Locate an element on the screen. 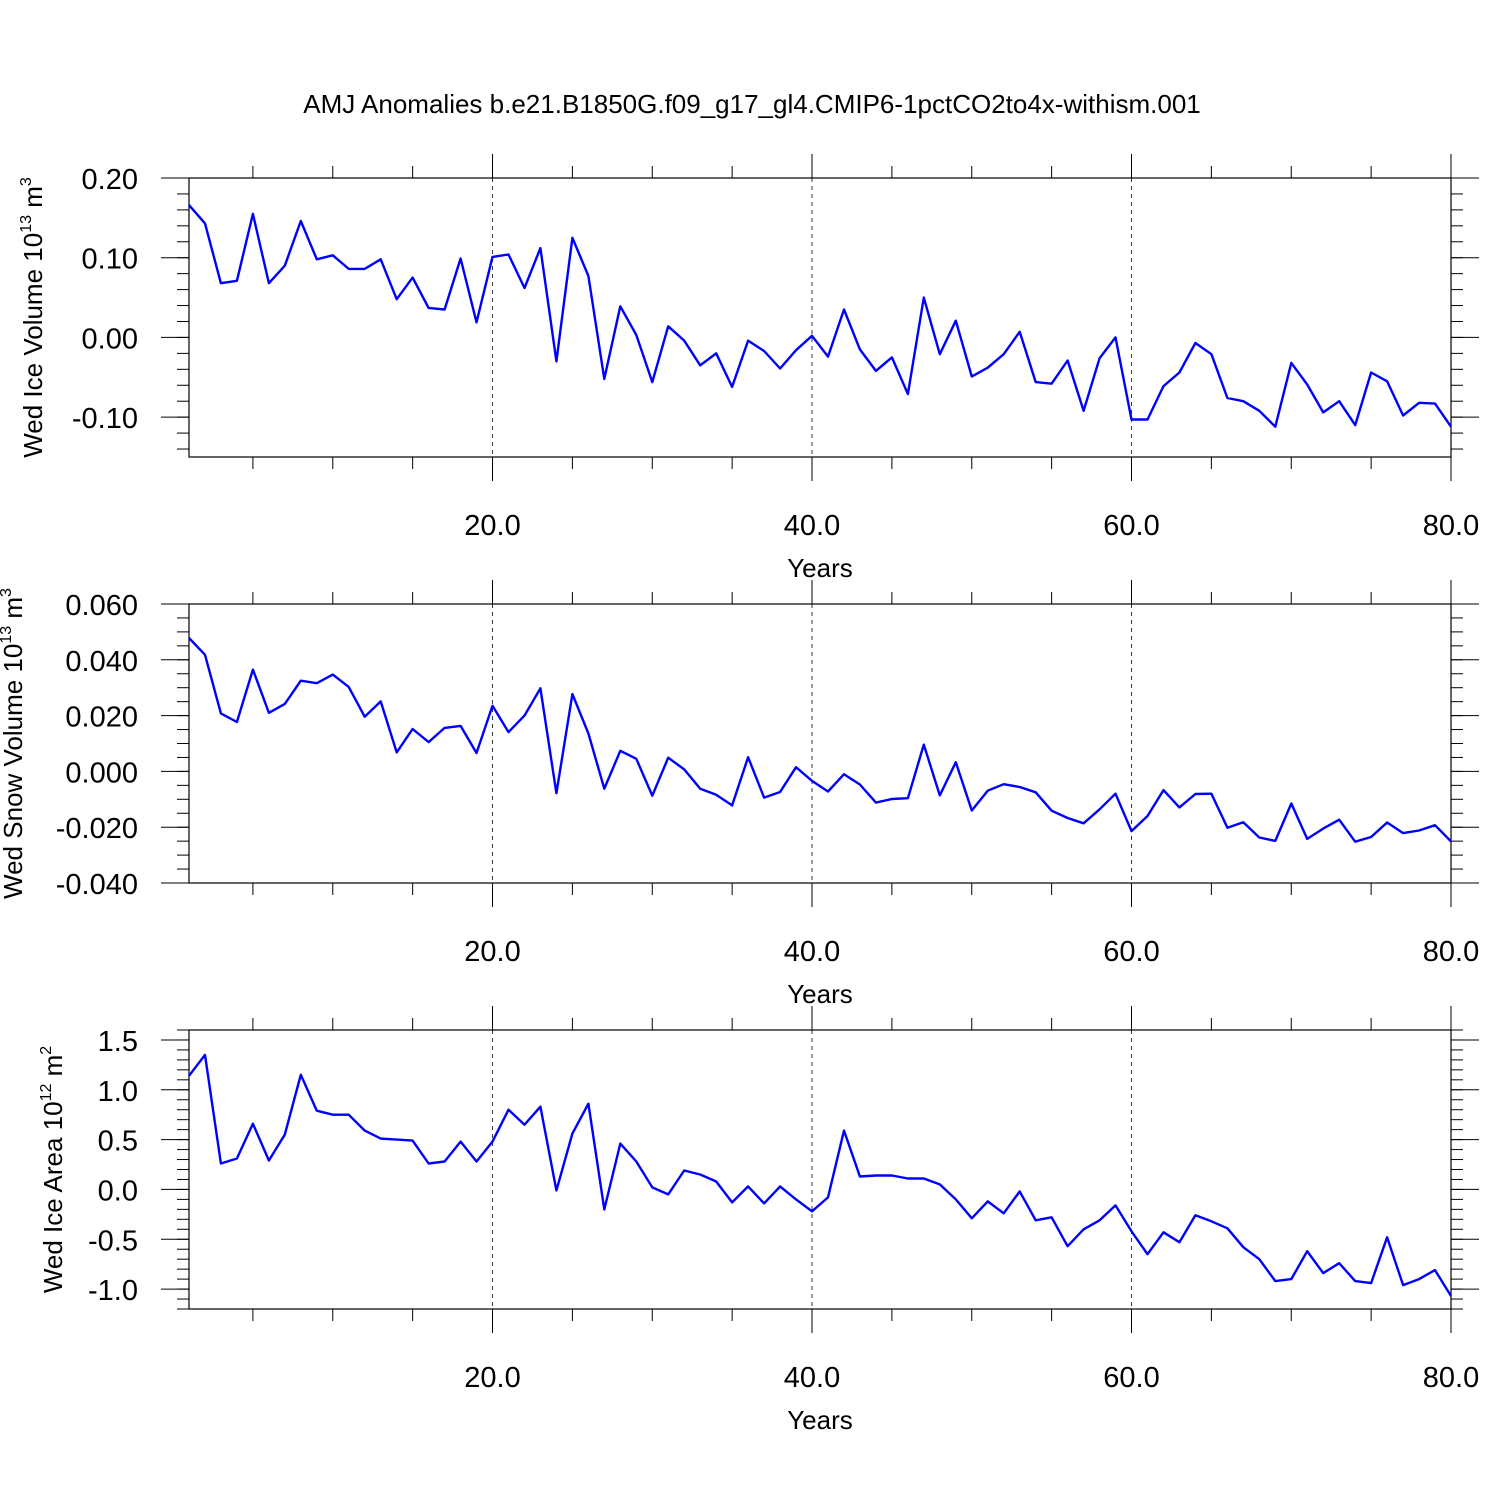  y-tick-label: 0.20 is located at coordinates (110, 180).